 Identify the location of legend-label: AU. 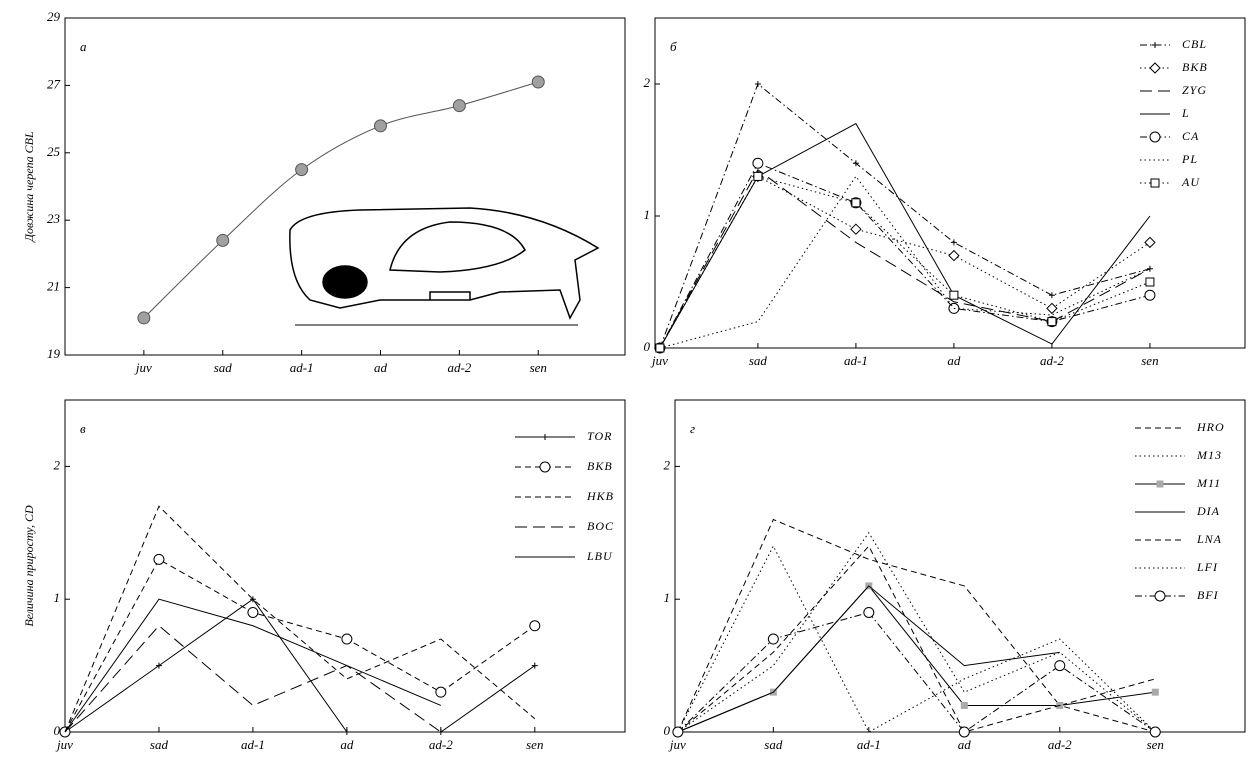
(1190, 182).